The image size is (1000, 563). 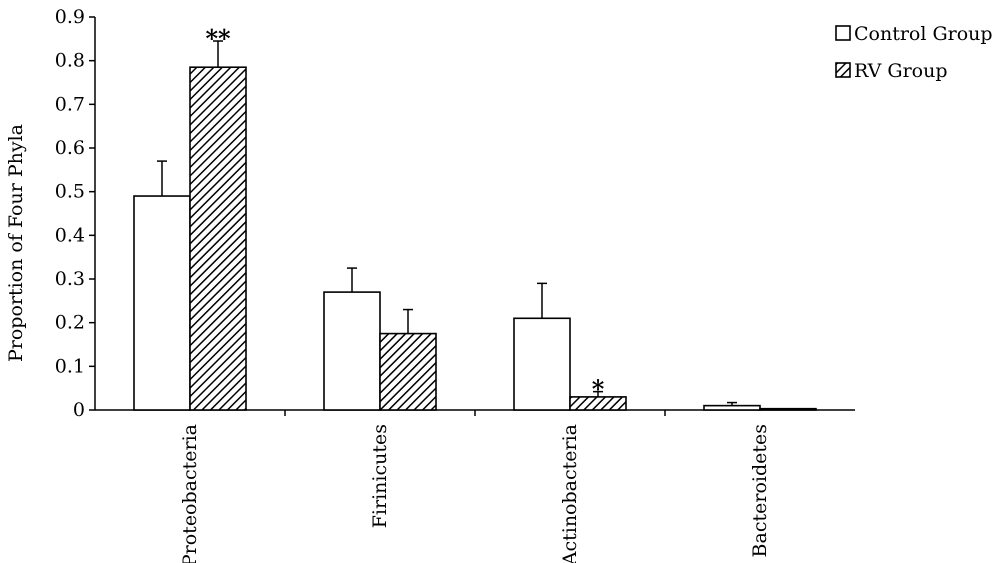 What do you see at coordinates (79, 410) in the screenshot?
I see `y-tick-label: 0` at bounding box center [79, 410].